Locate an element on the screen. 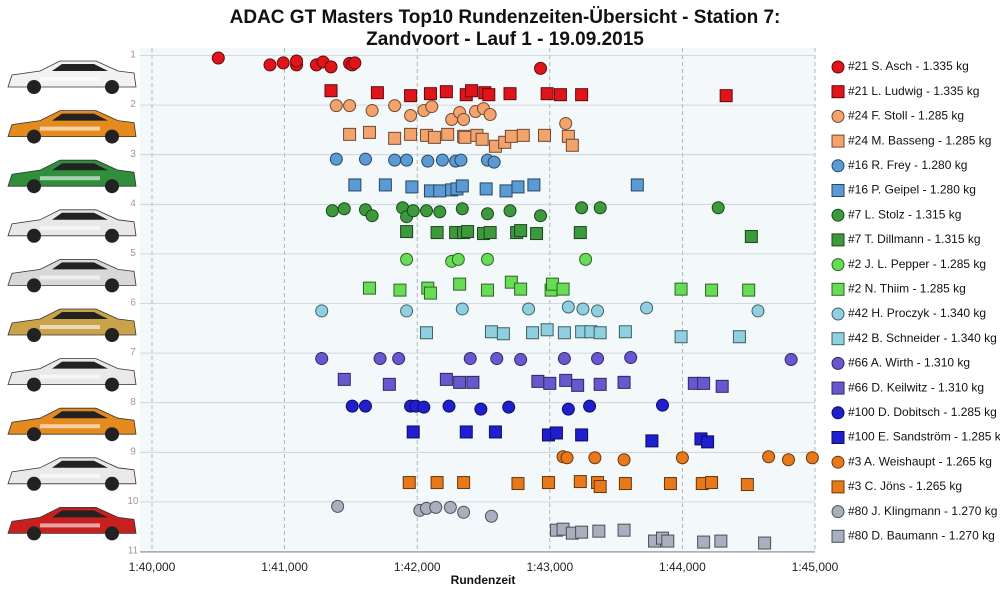 The image size is (1000, 593). x-tick-label: 1:44,000 is located at coordinates (682, 567).